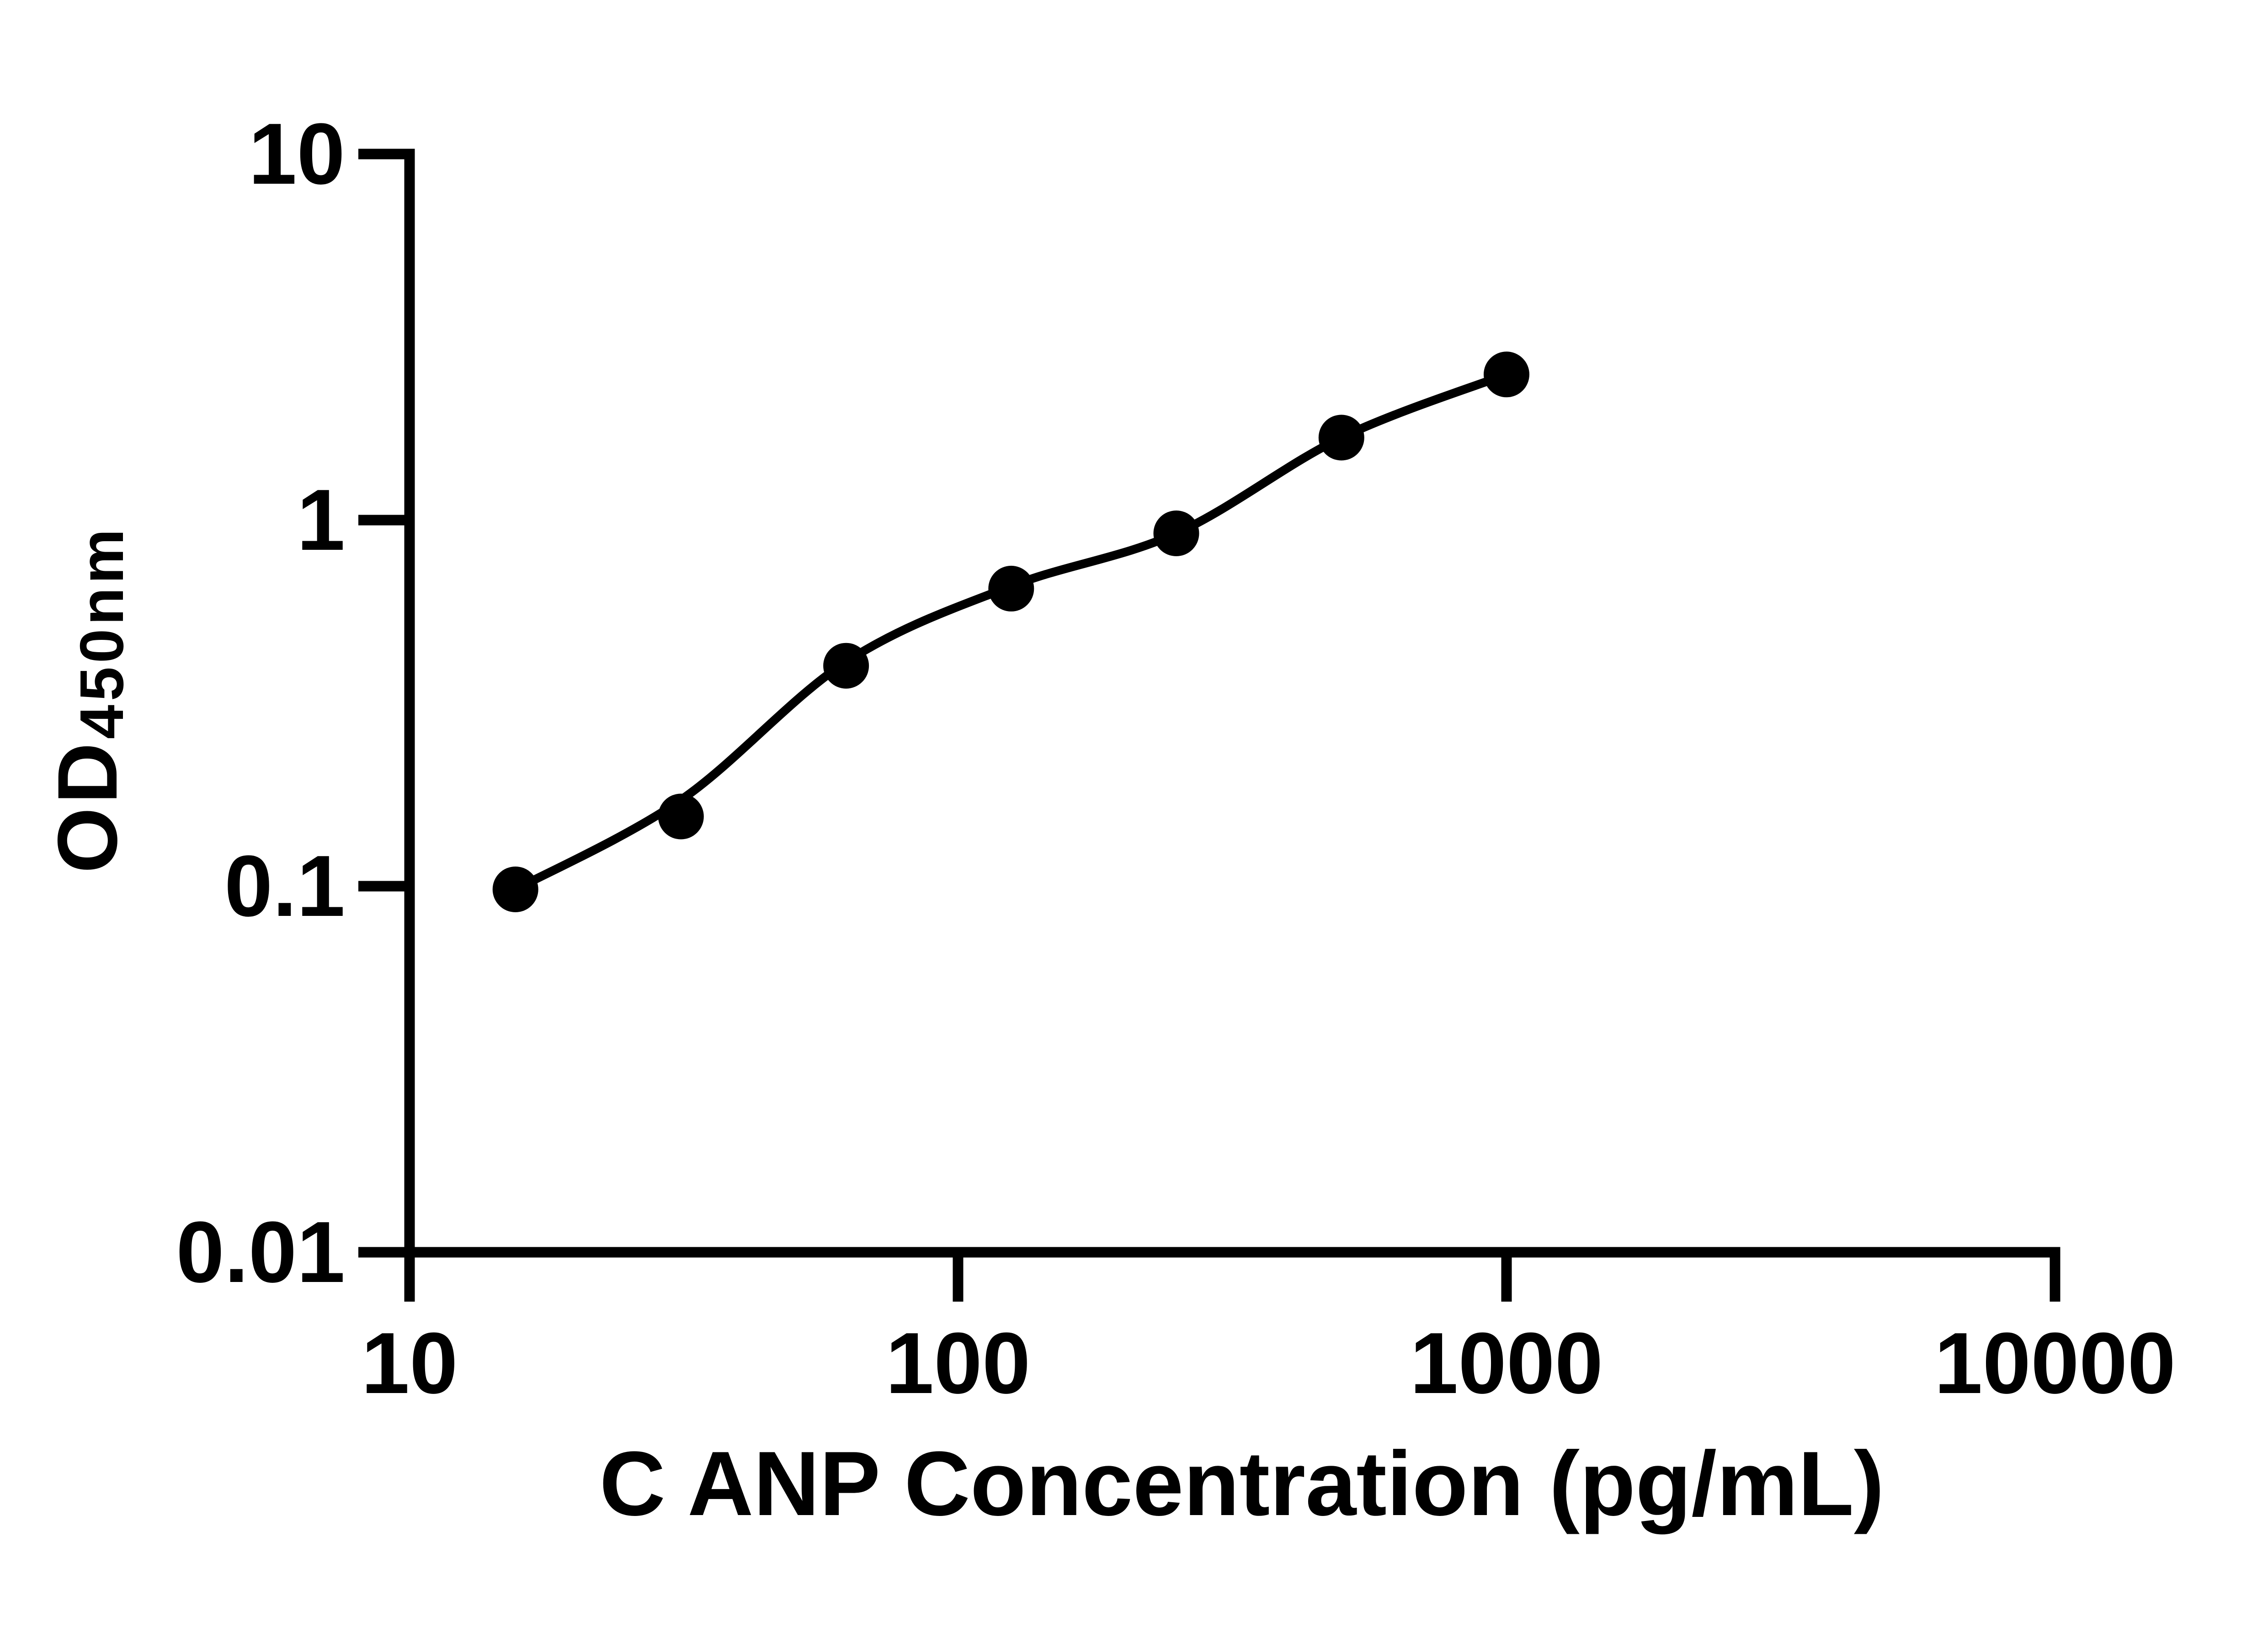 The image size is (2268, 1638). Describe the element at coordinates (88, 806) in the screenshot. I see `y-axis-title-main: OD` at that location.